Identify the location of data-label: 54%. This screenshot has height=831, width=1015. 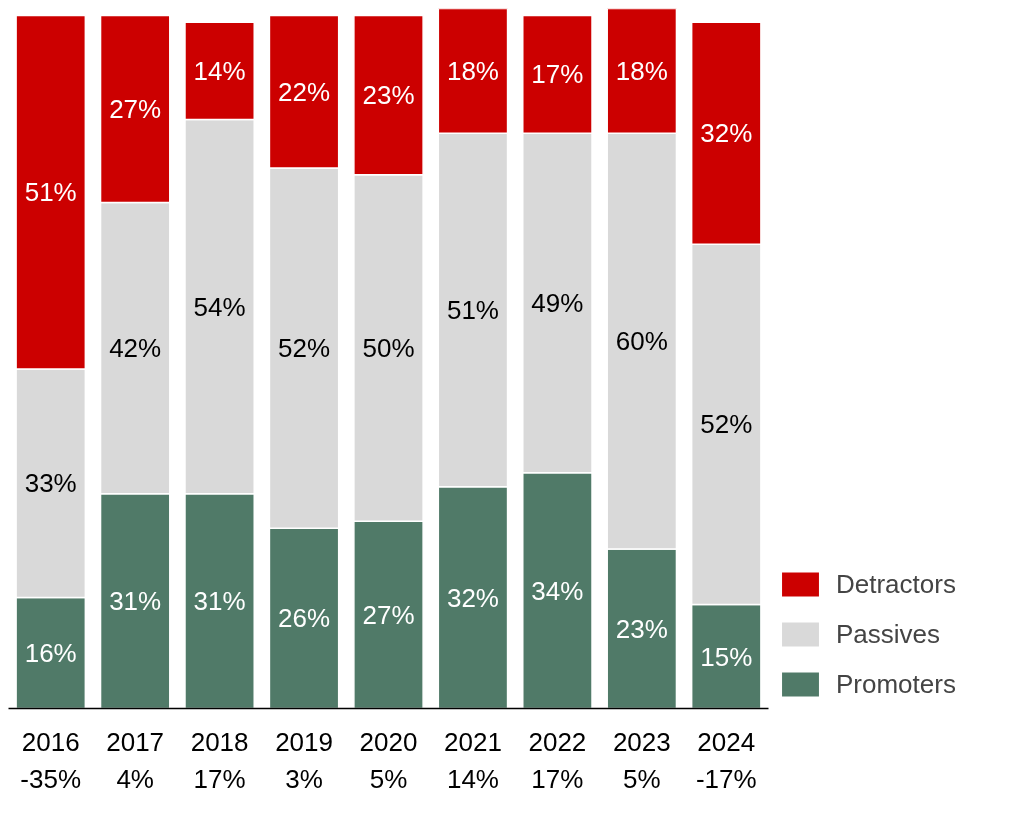
(219, 306).